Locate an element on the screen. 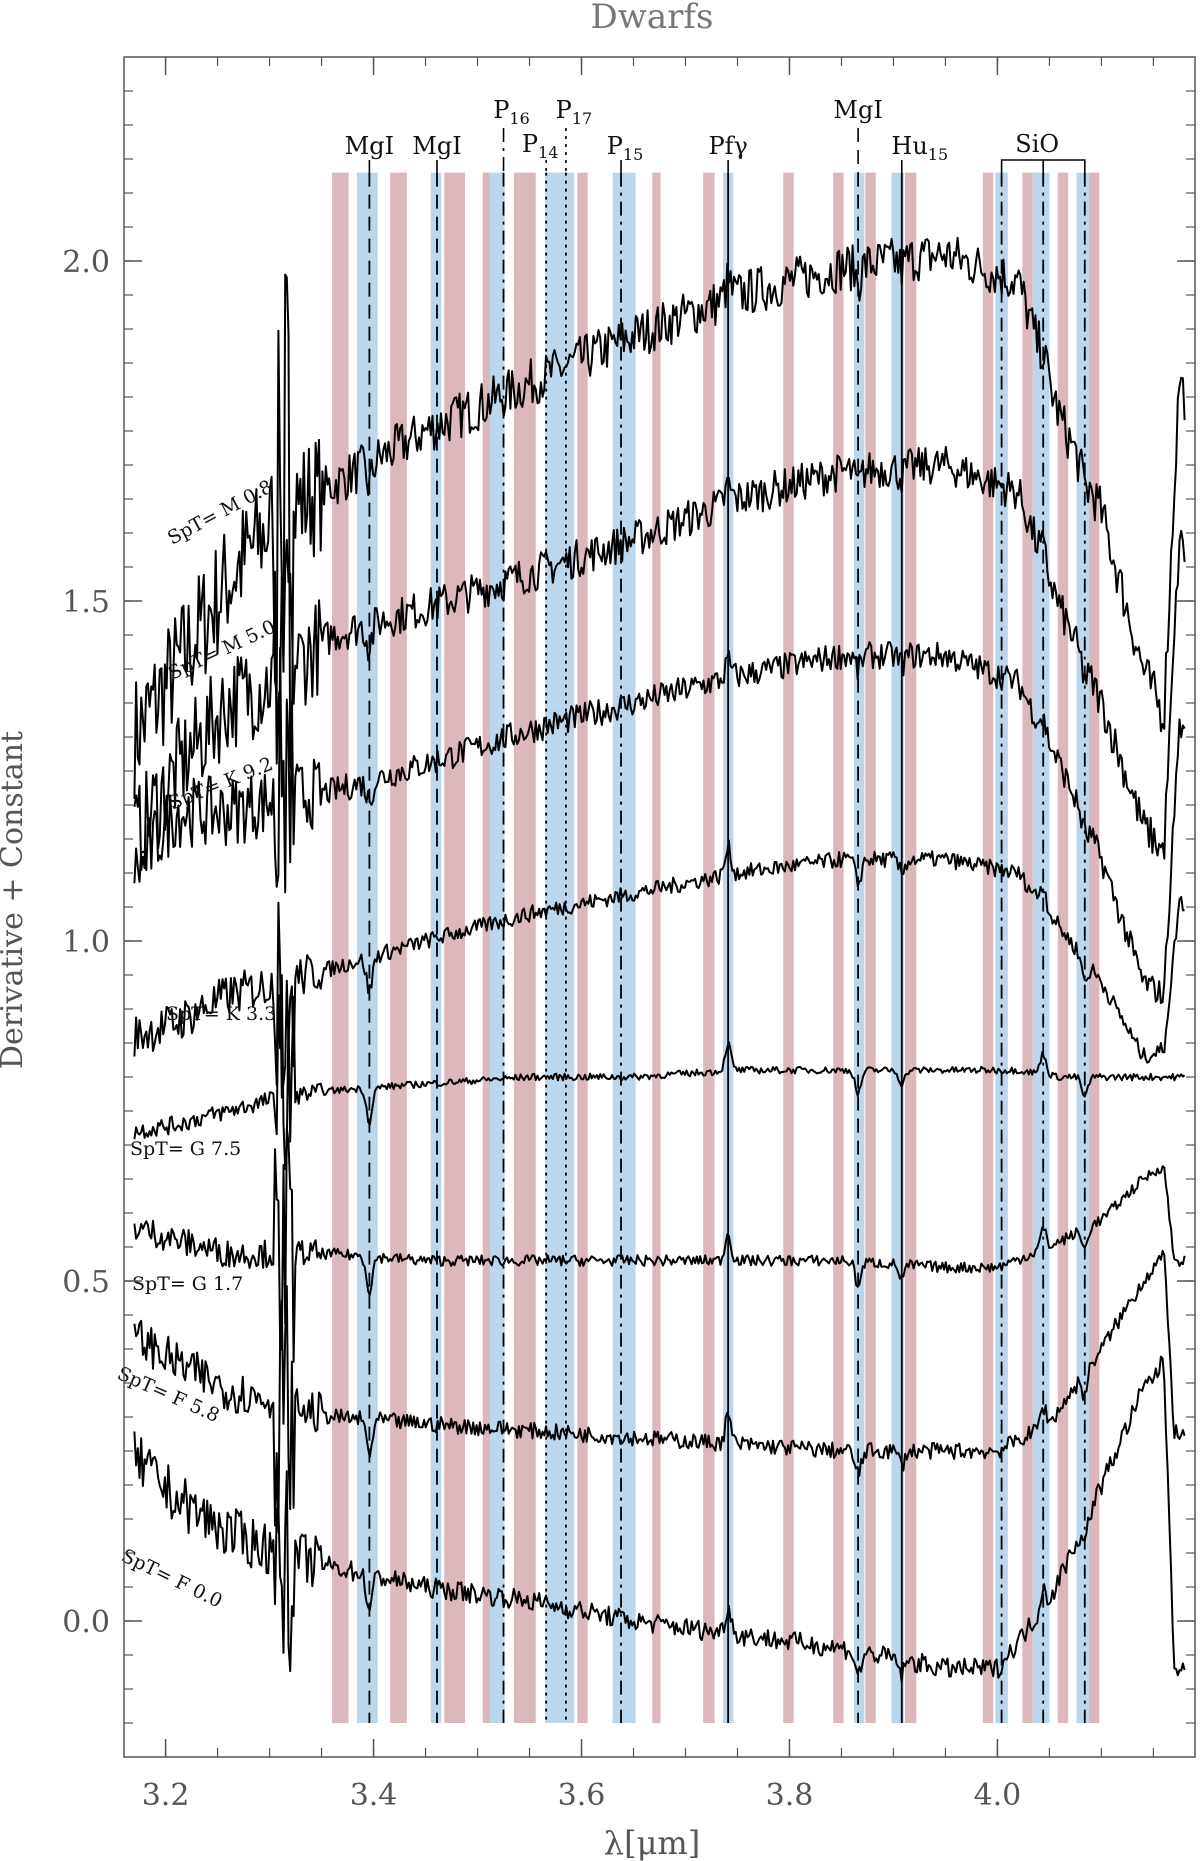 Image resolution: width=1200 pixels, height=1861 pixels. chart-title: Dwarfs is located at coordinates (652, 18).